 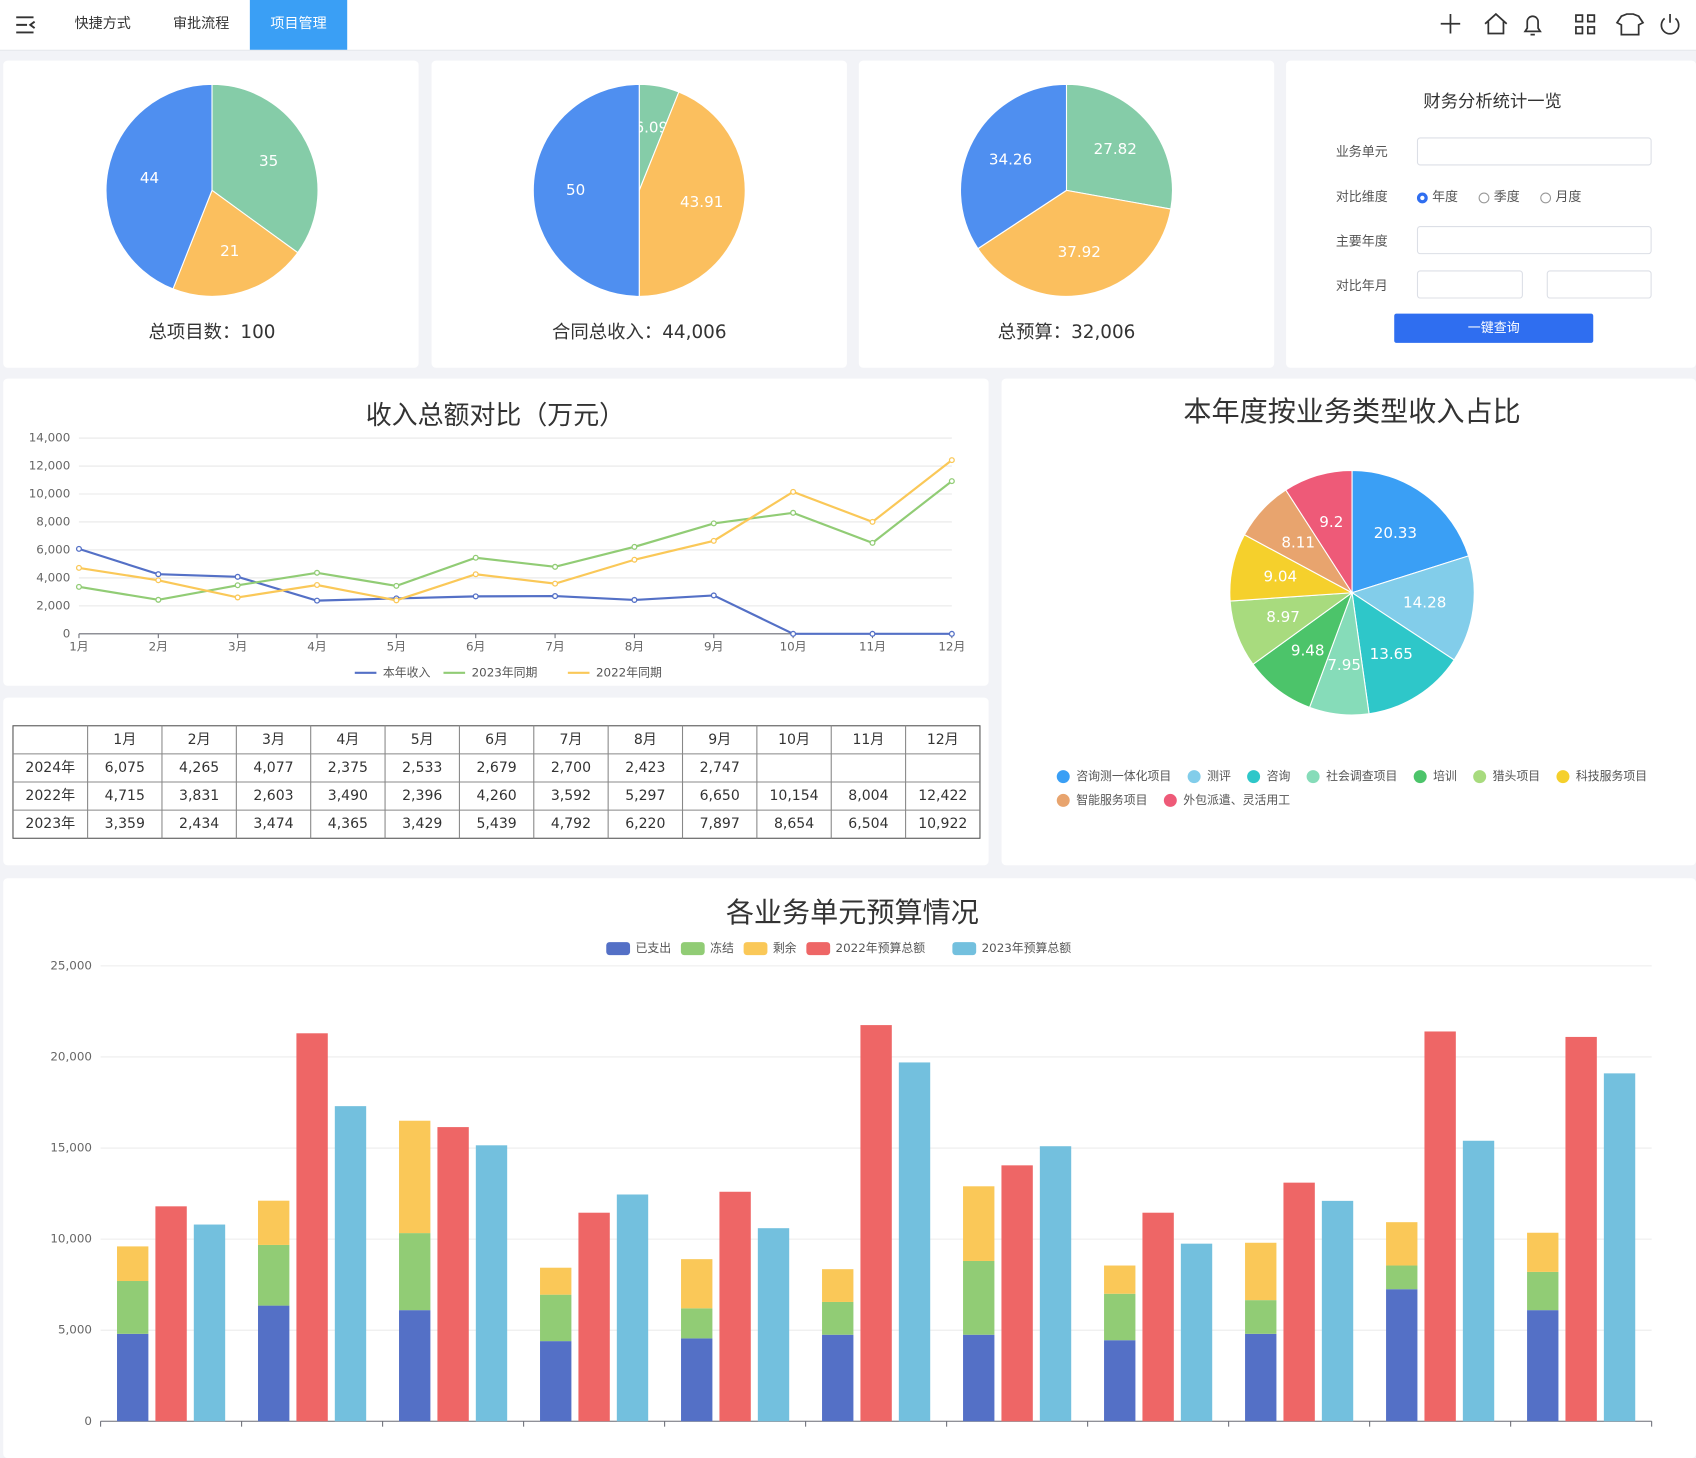 What do you see at coordinates (496, 768) in the screenshot?
I see `table-cell: 2,679` at bounding box center [496, 768].